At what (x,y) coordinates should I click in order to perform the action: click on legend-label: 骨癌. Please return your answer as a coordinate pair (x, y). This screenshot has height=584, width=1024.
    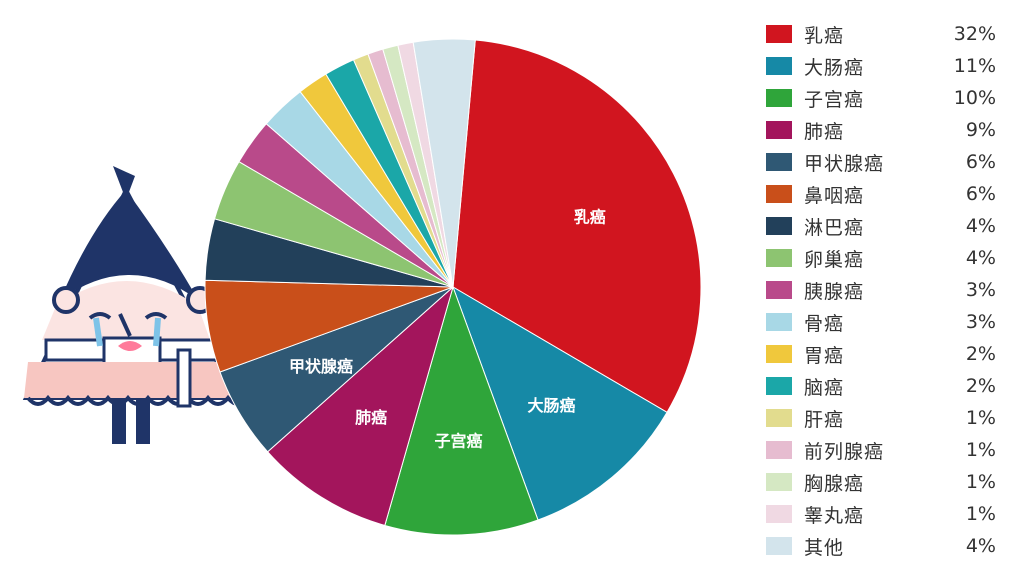
    Looking at the image, I should click on (824, 323).